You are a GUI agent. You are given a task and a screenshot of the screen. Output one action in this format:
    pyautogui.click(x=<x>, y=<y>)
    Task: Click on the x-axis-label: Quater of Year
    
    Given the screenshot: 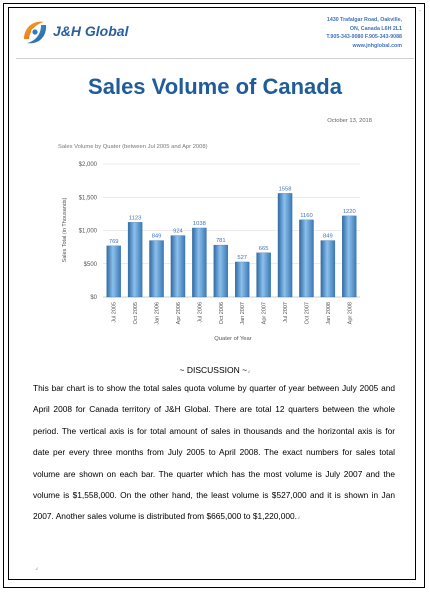 What is the action you would take?
    pyautogui.click(x=232, y=339)
    